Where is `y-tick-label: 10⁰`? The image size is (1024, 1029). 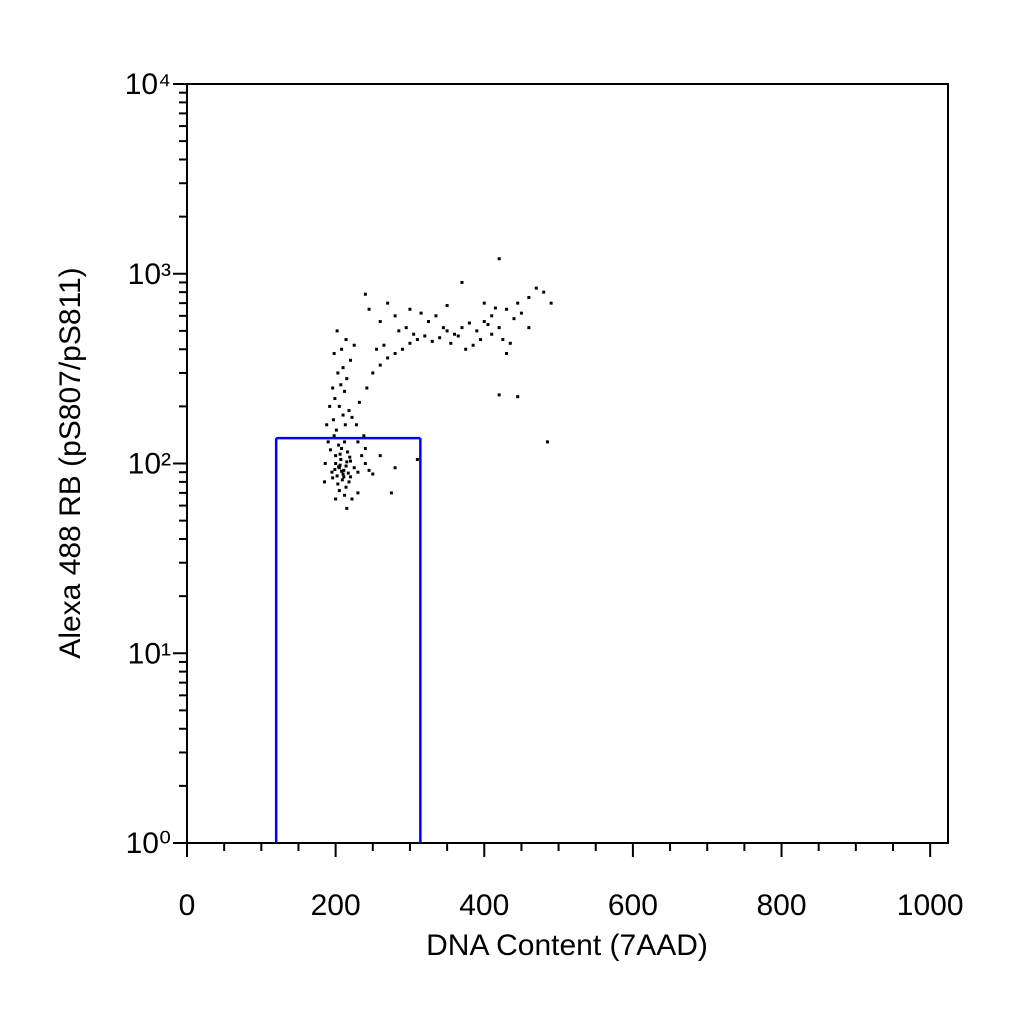 y-tick-label: 10⁰ is located at coordinates (148, 843).